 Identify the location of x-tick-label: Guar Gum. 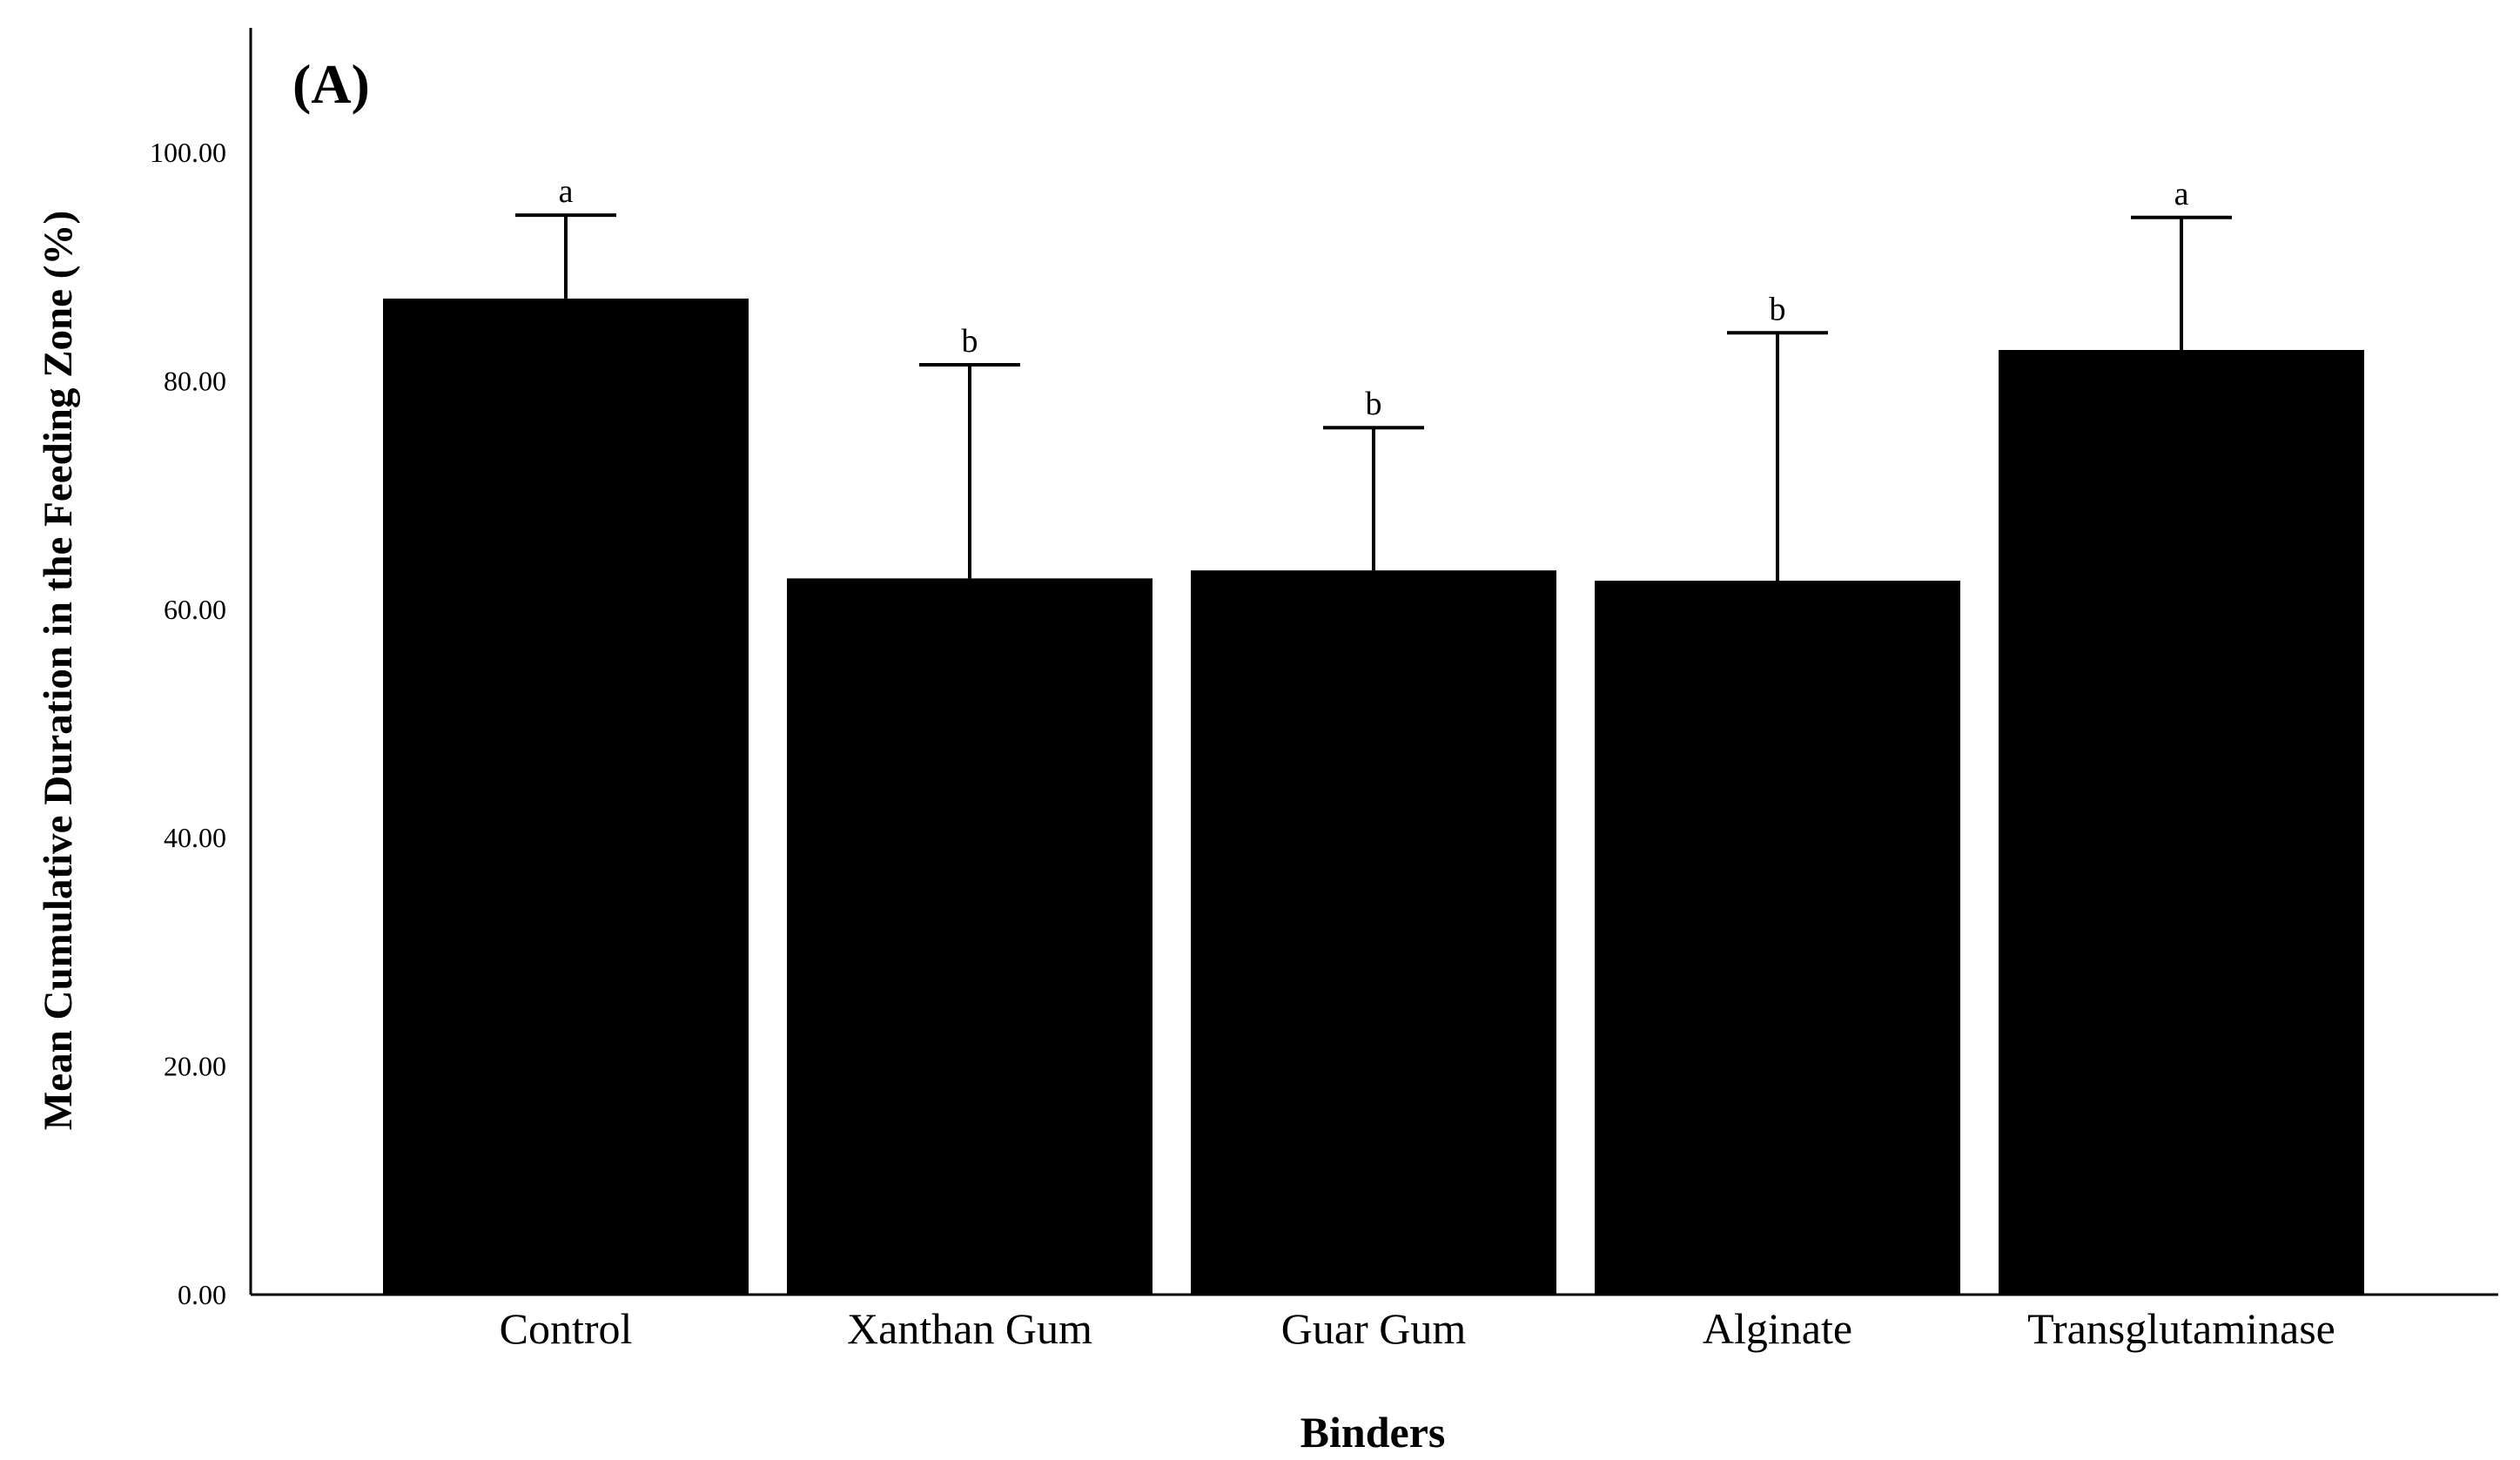
(1374, 1329).